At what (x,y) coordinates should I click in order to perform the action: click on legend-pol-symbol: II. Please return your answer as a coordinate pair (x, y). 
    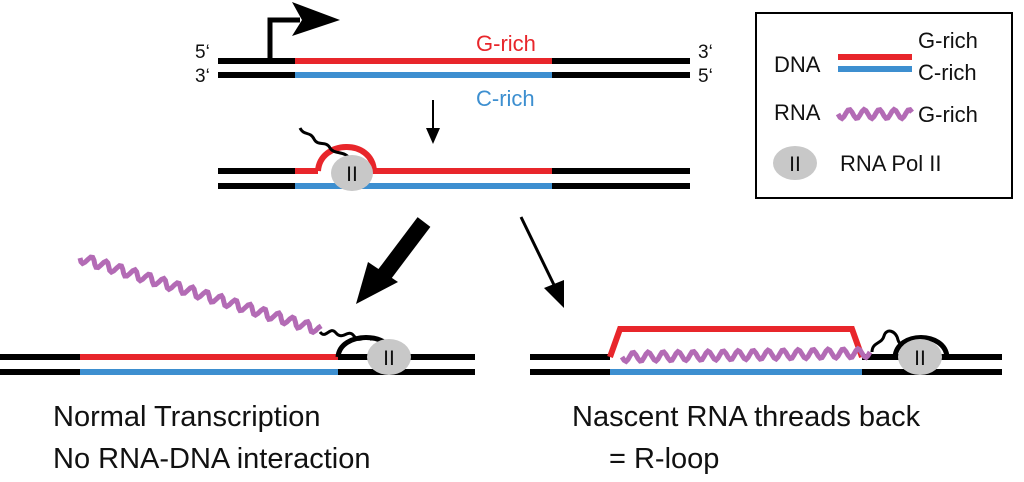
    Looking at the image, I should click on (795, 164).